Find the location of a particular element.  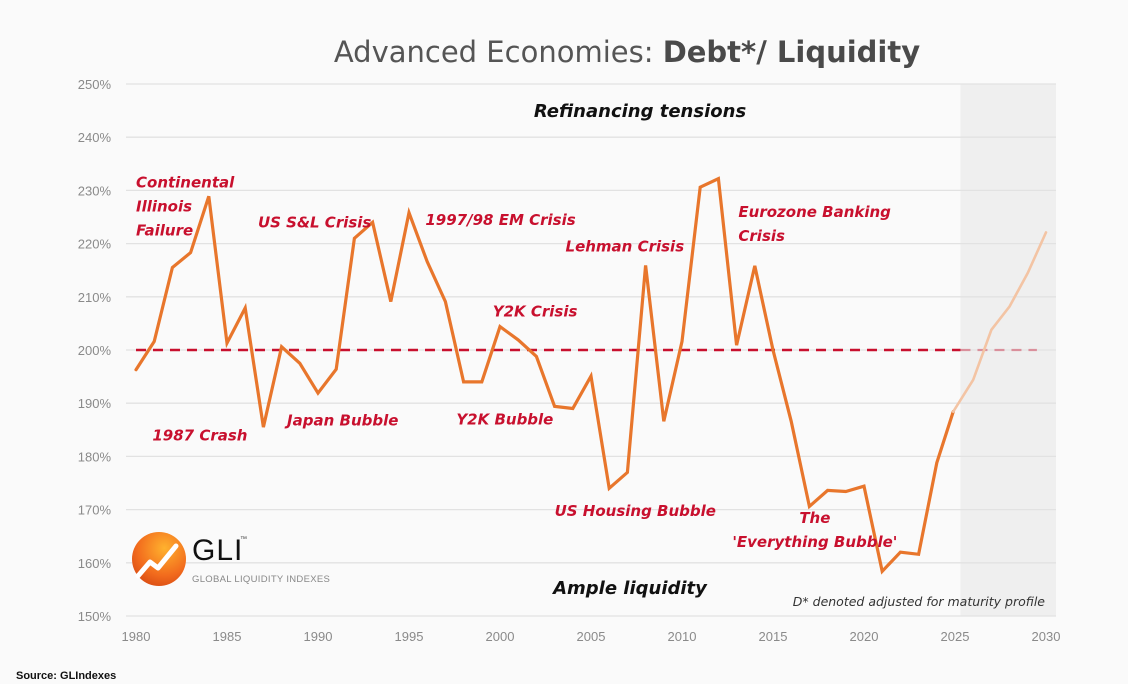

x-tick-label: 1985 is located at coordinates (227, 636).